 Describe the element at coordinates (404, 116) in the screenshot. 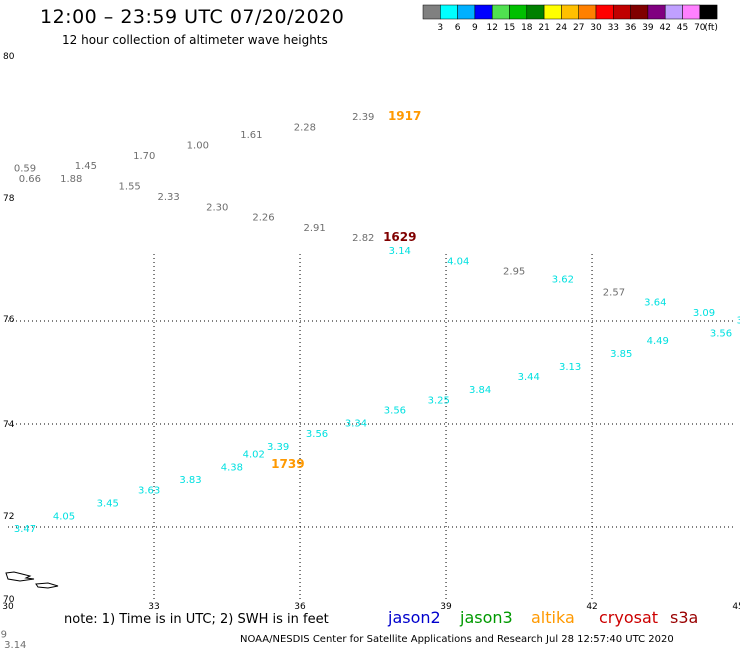

I see `pass-time-label: 1917` at that location.